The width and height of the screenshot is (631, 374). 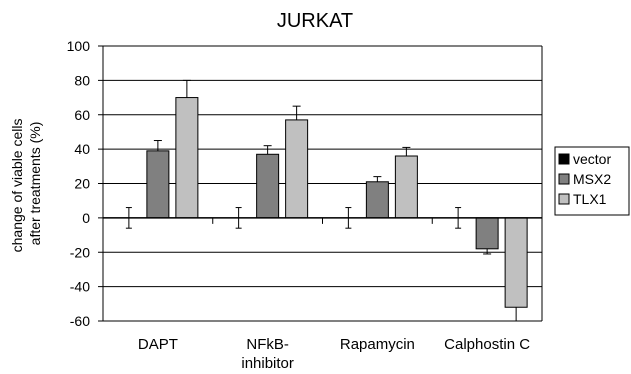 I want to click on y-tick-label: 100, so click(x=79, y=46).